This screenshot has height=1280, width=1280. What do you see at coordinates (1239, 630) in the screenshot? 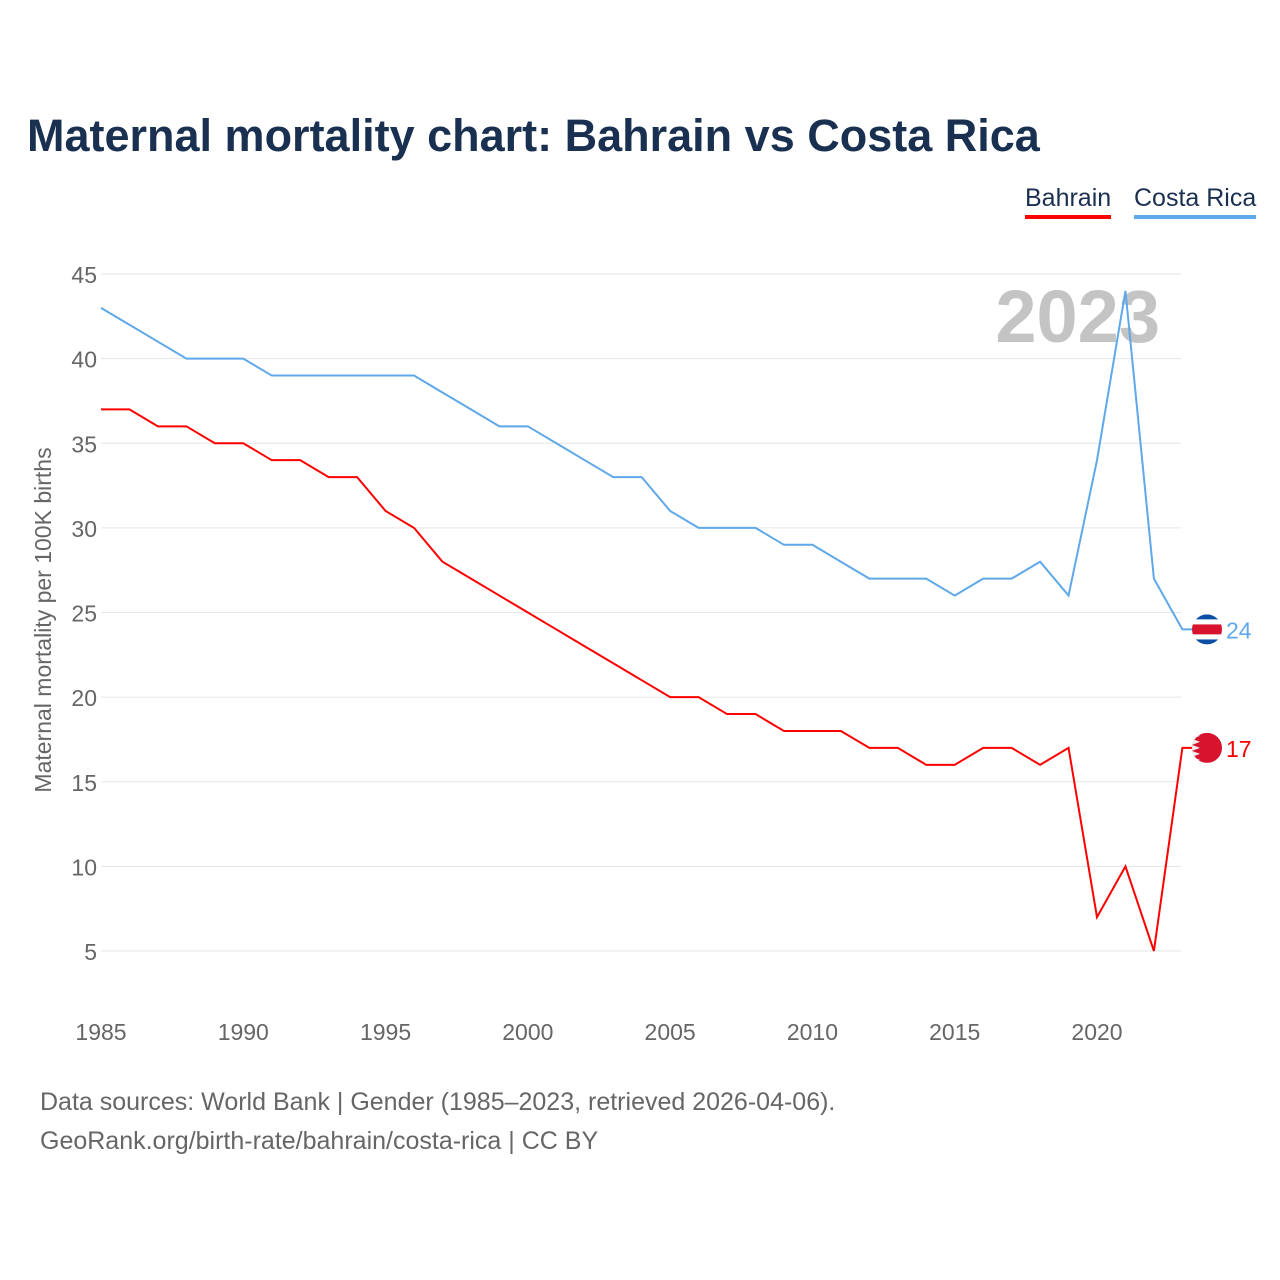
I see `end-value-label: 24` at bounding box center [1239, 630].